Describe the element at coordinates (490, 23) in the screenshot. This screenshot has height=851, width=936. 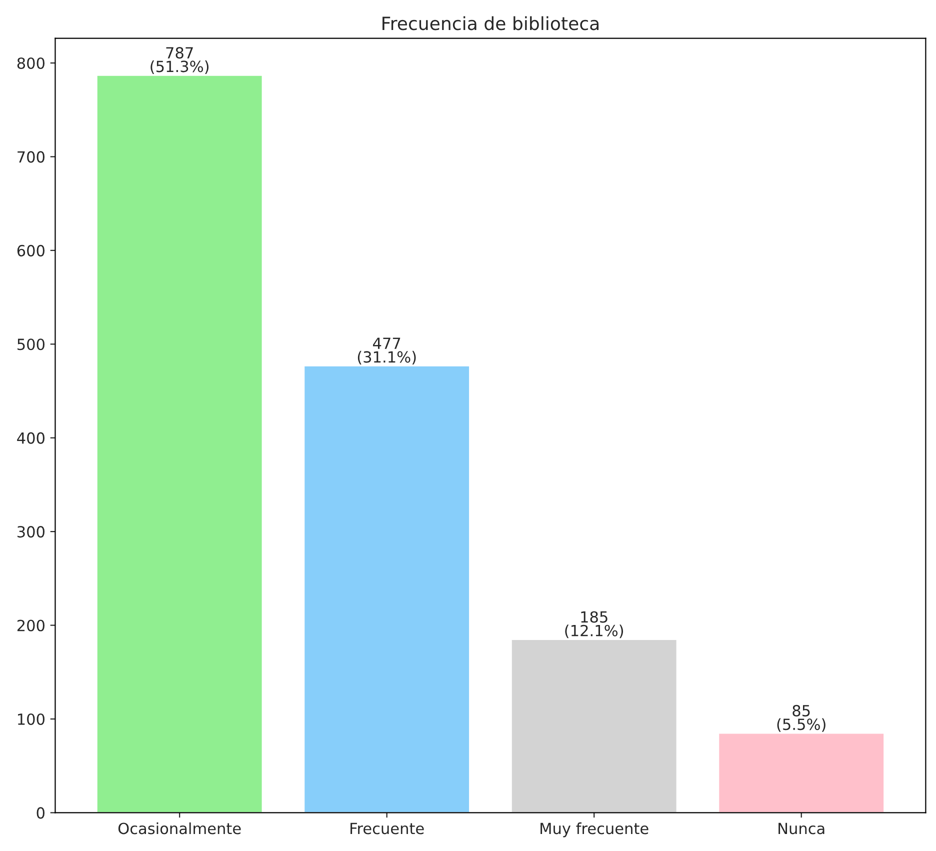
I see `chart-title: Frecuencia de biblioteca` at that location.